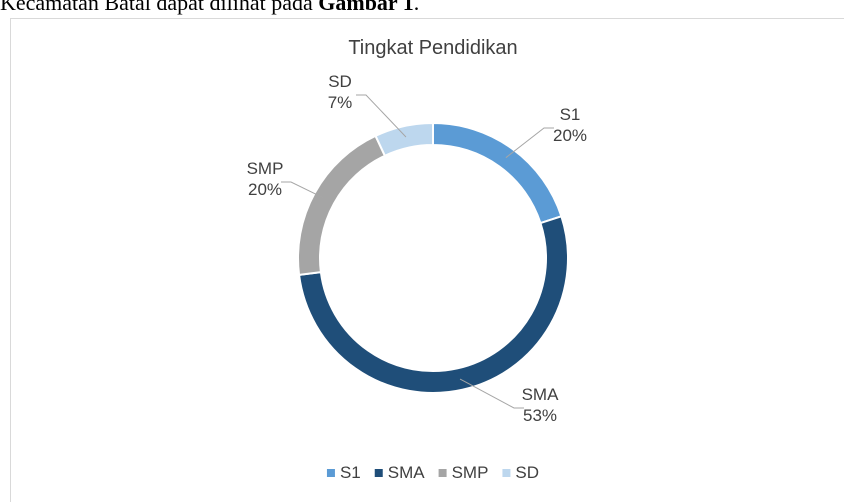 The image size is (844, 502). I want to click on chart-title: Tingkat Pendidikan, so click(432, 48).